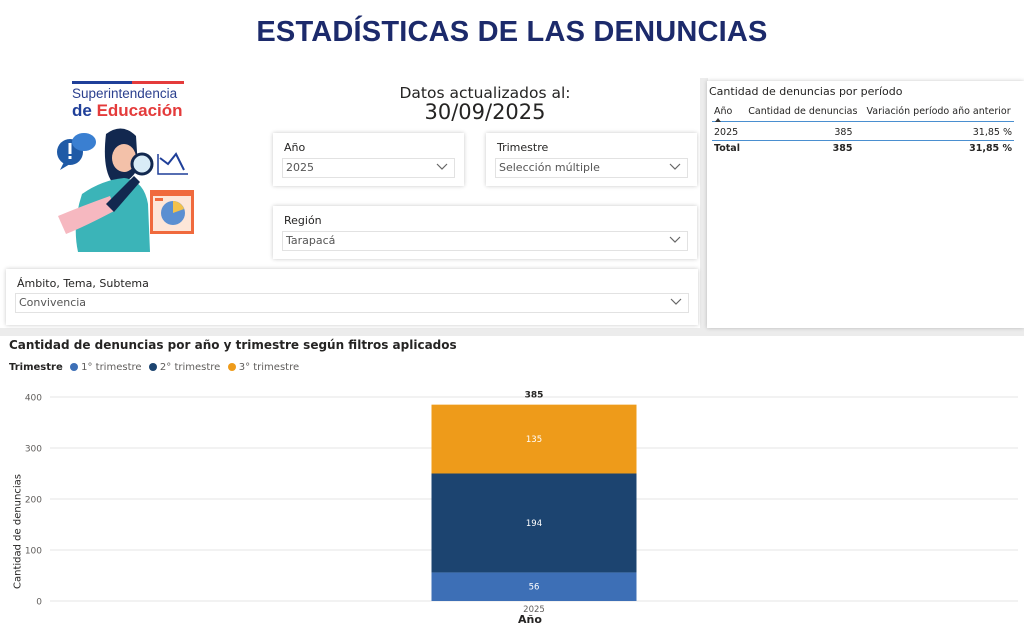 Image resolution: width=1024 pixels, height=632 pixels. Describe the element at coordinates (368, 168) in the screenshot. I see `year-dropdown: 2025` at that location.